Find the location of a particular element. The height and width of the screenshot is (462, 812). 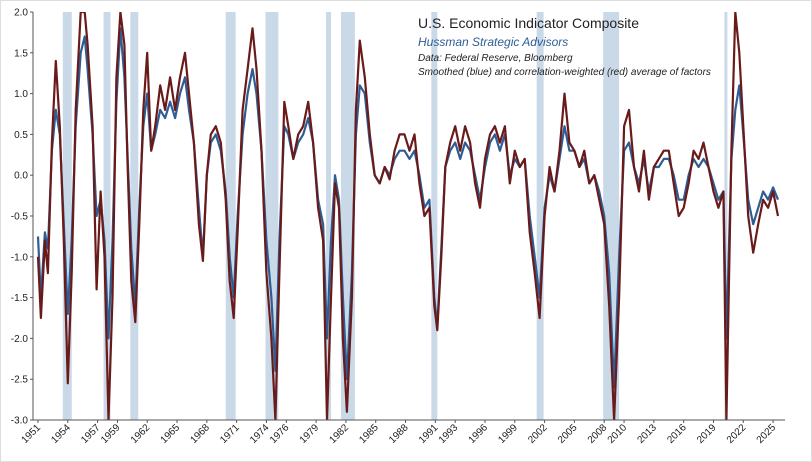

note: Data: Federal Reserve, Bloomberg is located at coordinates (495, 58).